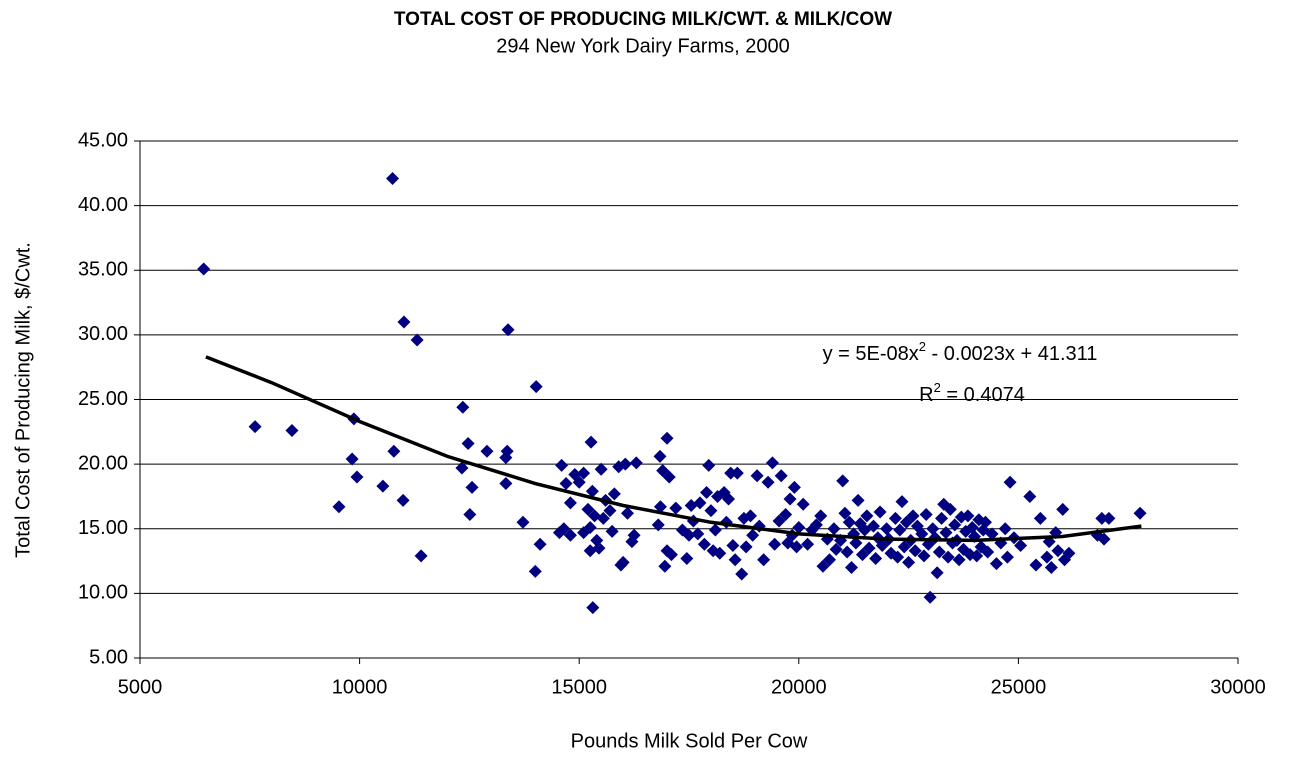 Image resolution: width=1289 pixels, height=766 pixels. What do you see at coordinates (960, 352) in the screenshot?
I see `trend-equation: y = 5E-08x2 - 0.0023x + 41.311` at bounding box center [960, 352].